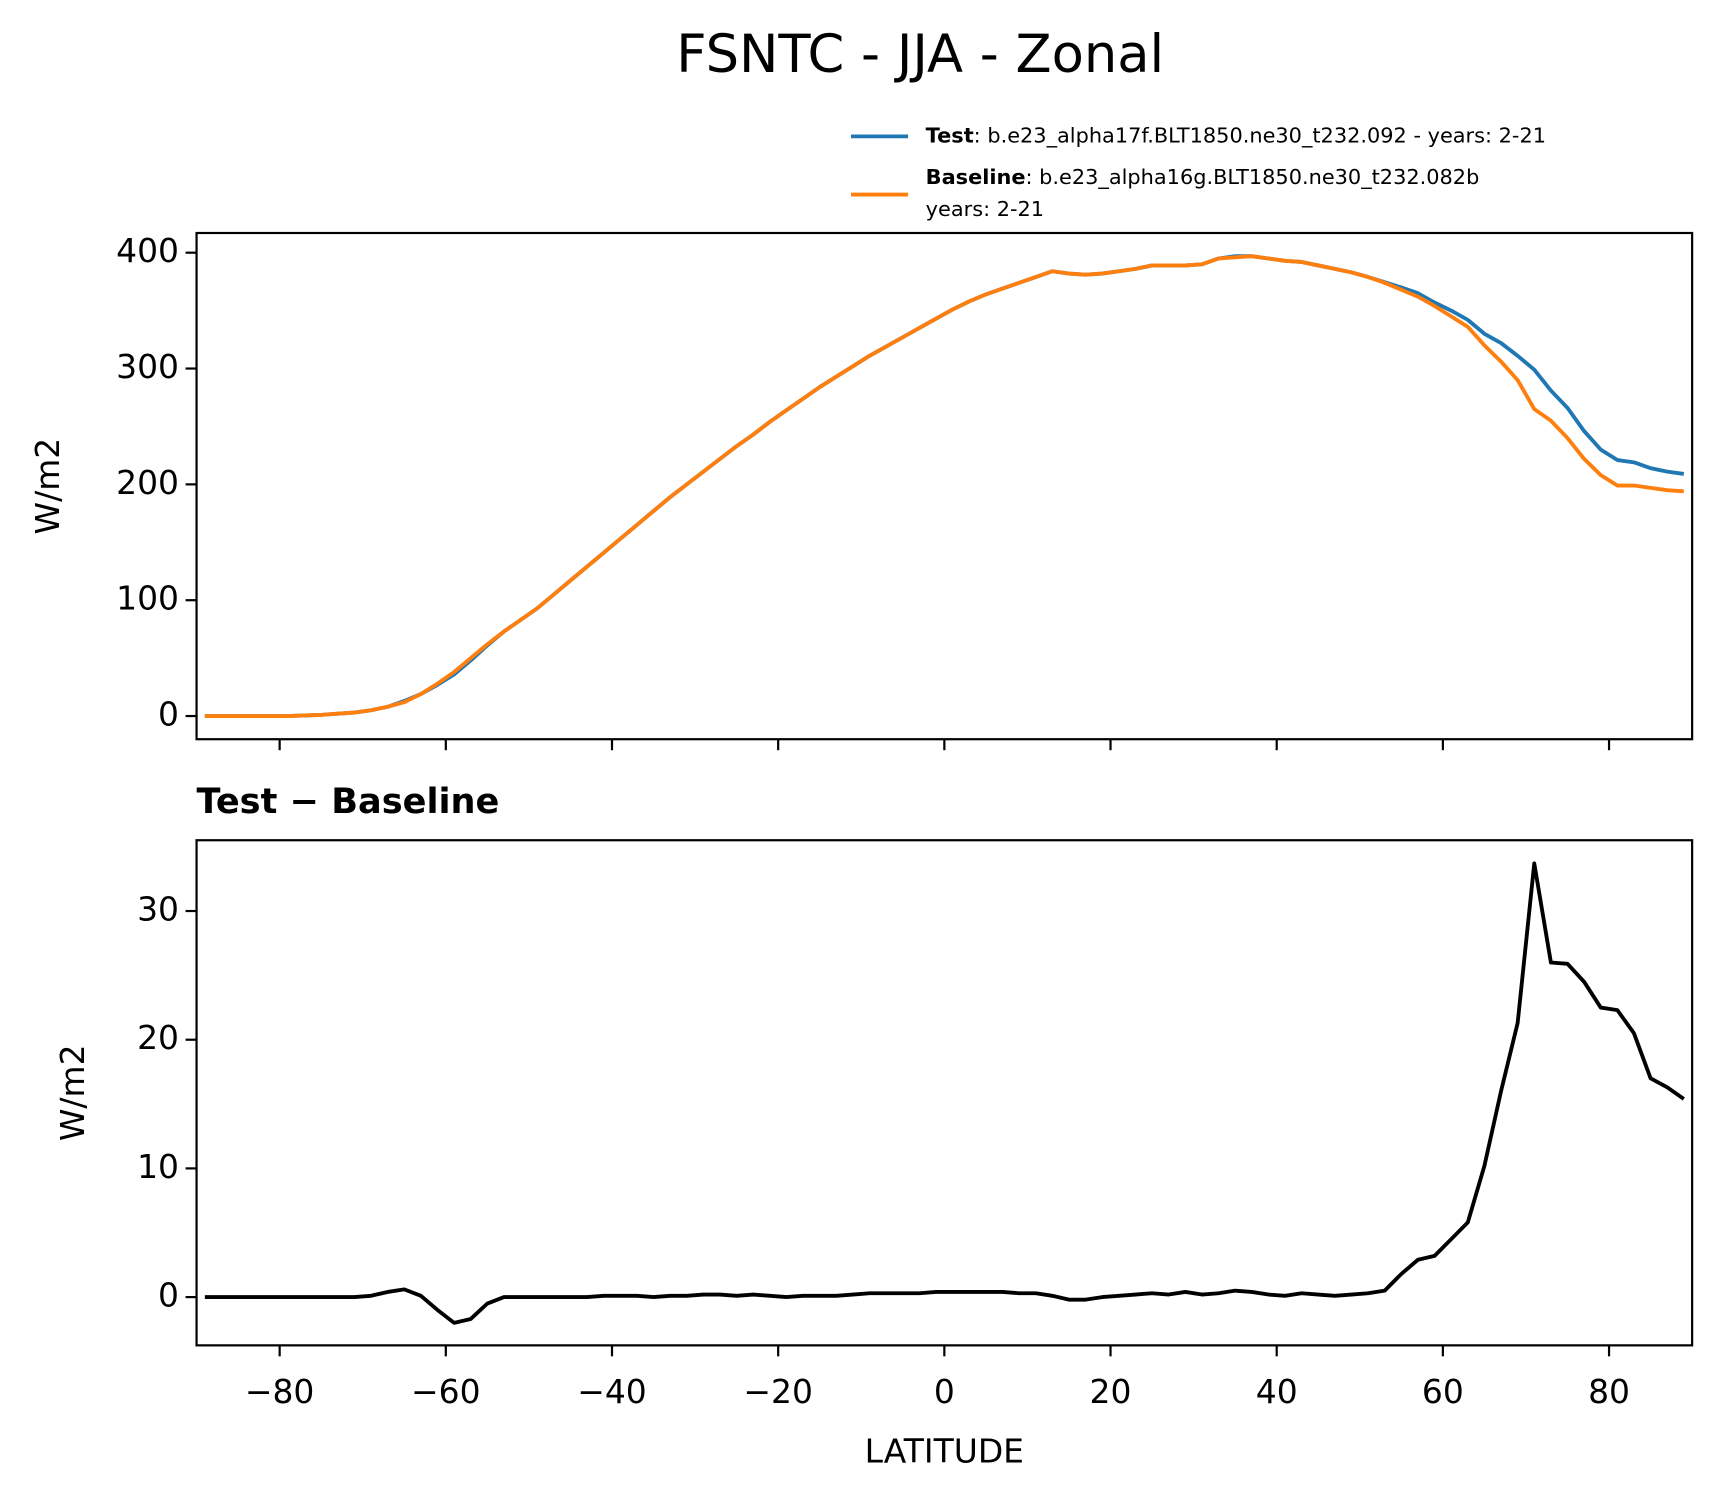 The height and width of the screenshot is (1496, 1713). What do you see at coordinates (147, 366) in the screenshot?
I see `y-tick-label: 300` at bounding box center [147, 366].